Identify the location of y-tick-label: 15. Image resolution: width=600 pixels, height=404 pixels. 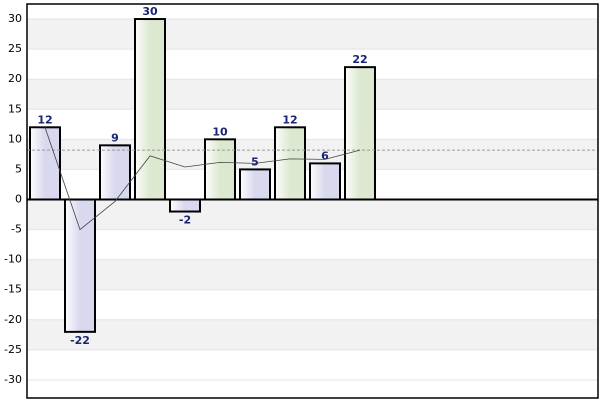
(15, 108).